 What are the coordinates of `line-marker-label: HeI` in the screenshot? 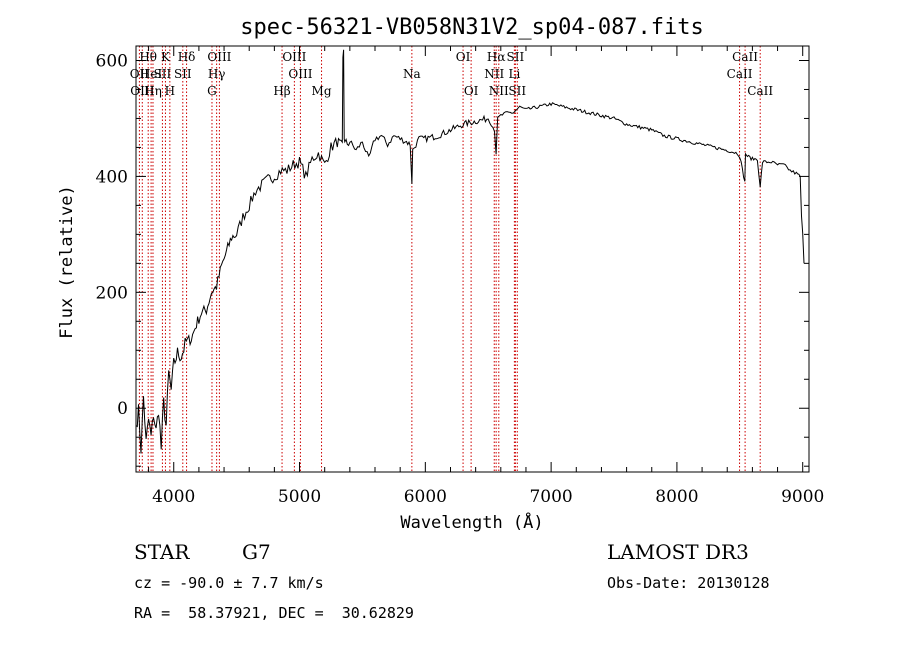 It's located at (151, 74).